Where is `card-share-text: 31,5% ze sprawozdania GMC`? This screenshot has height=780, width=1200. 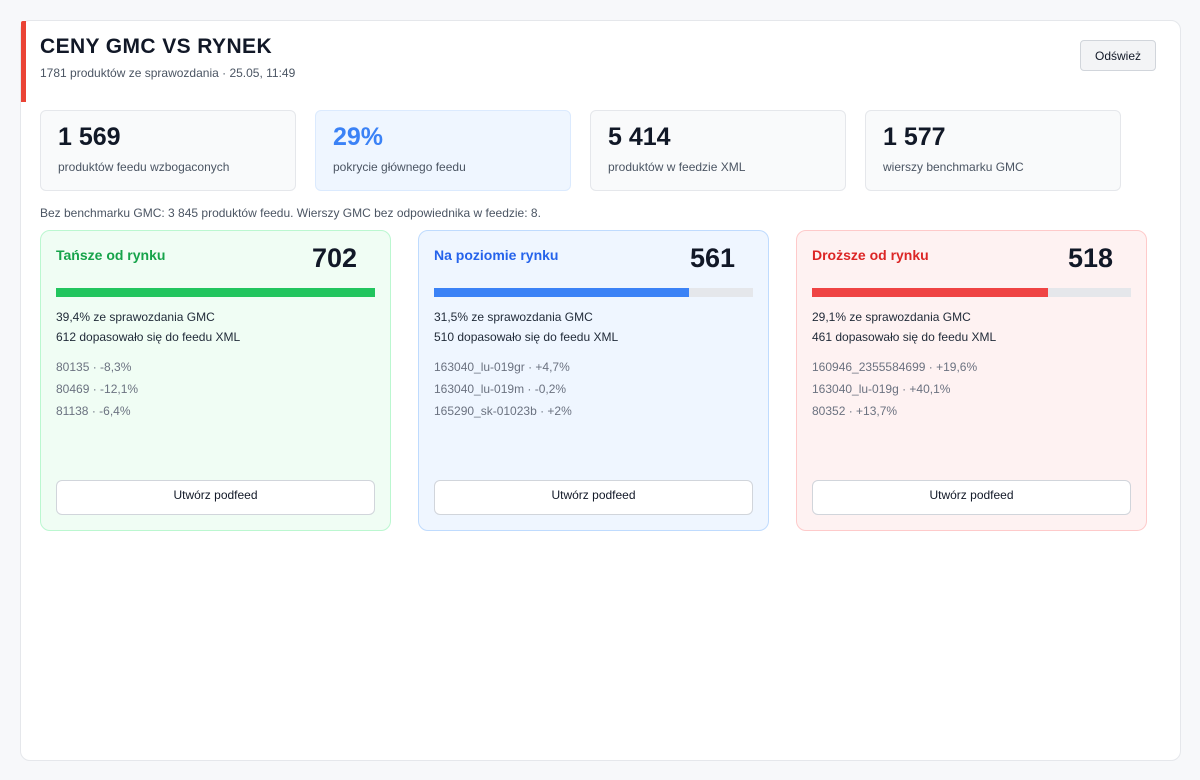
card-share-text: 31,5% ze sprawozdania GMC is located at coordinates (513, 317).